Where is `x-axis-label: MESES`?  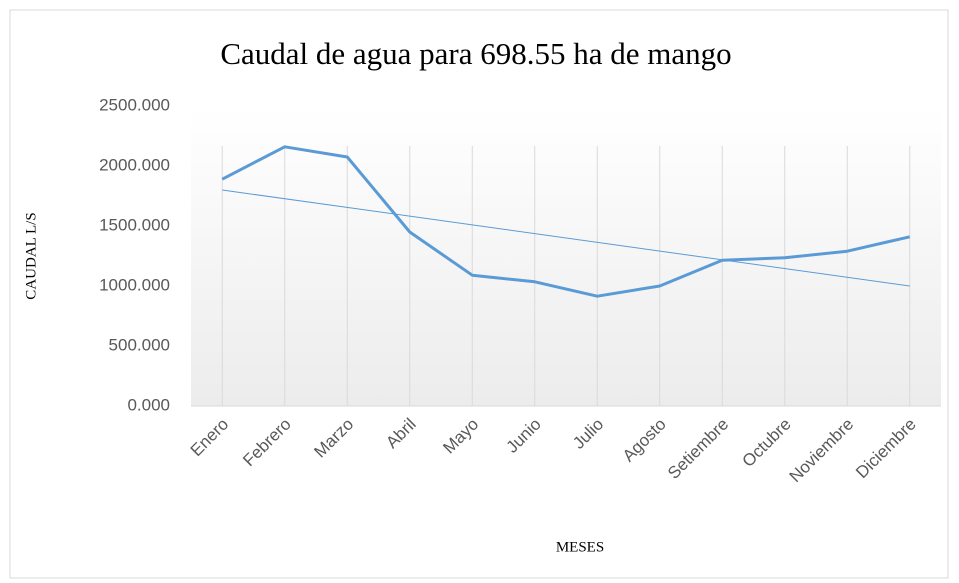
x-axis-label: MESES is located at coordinates (580, 547).